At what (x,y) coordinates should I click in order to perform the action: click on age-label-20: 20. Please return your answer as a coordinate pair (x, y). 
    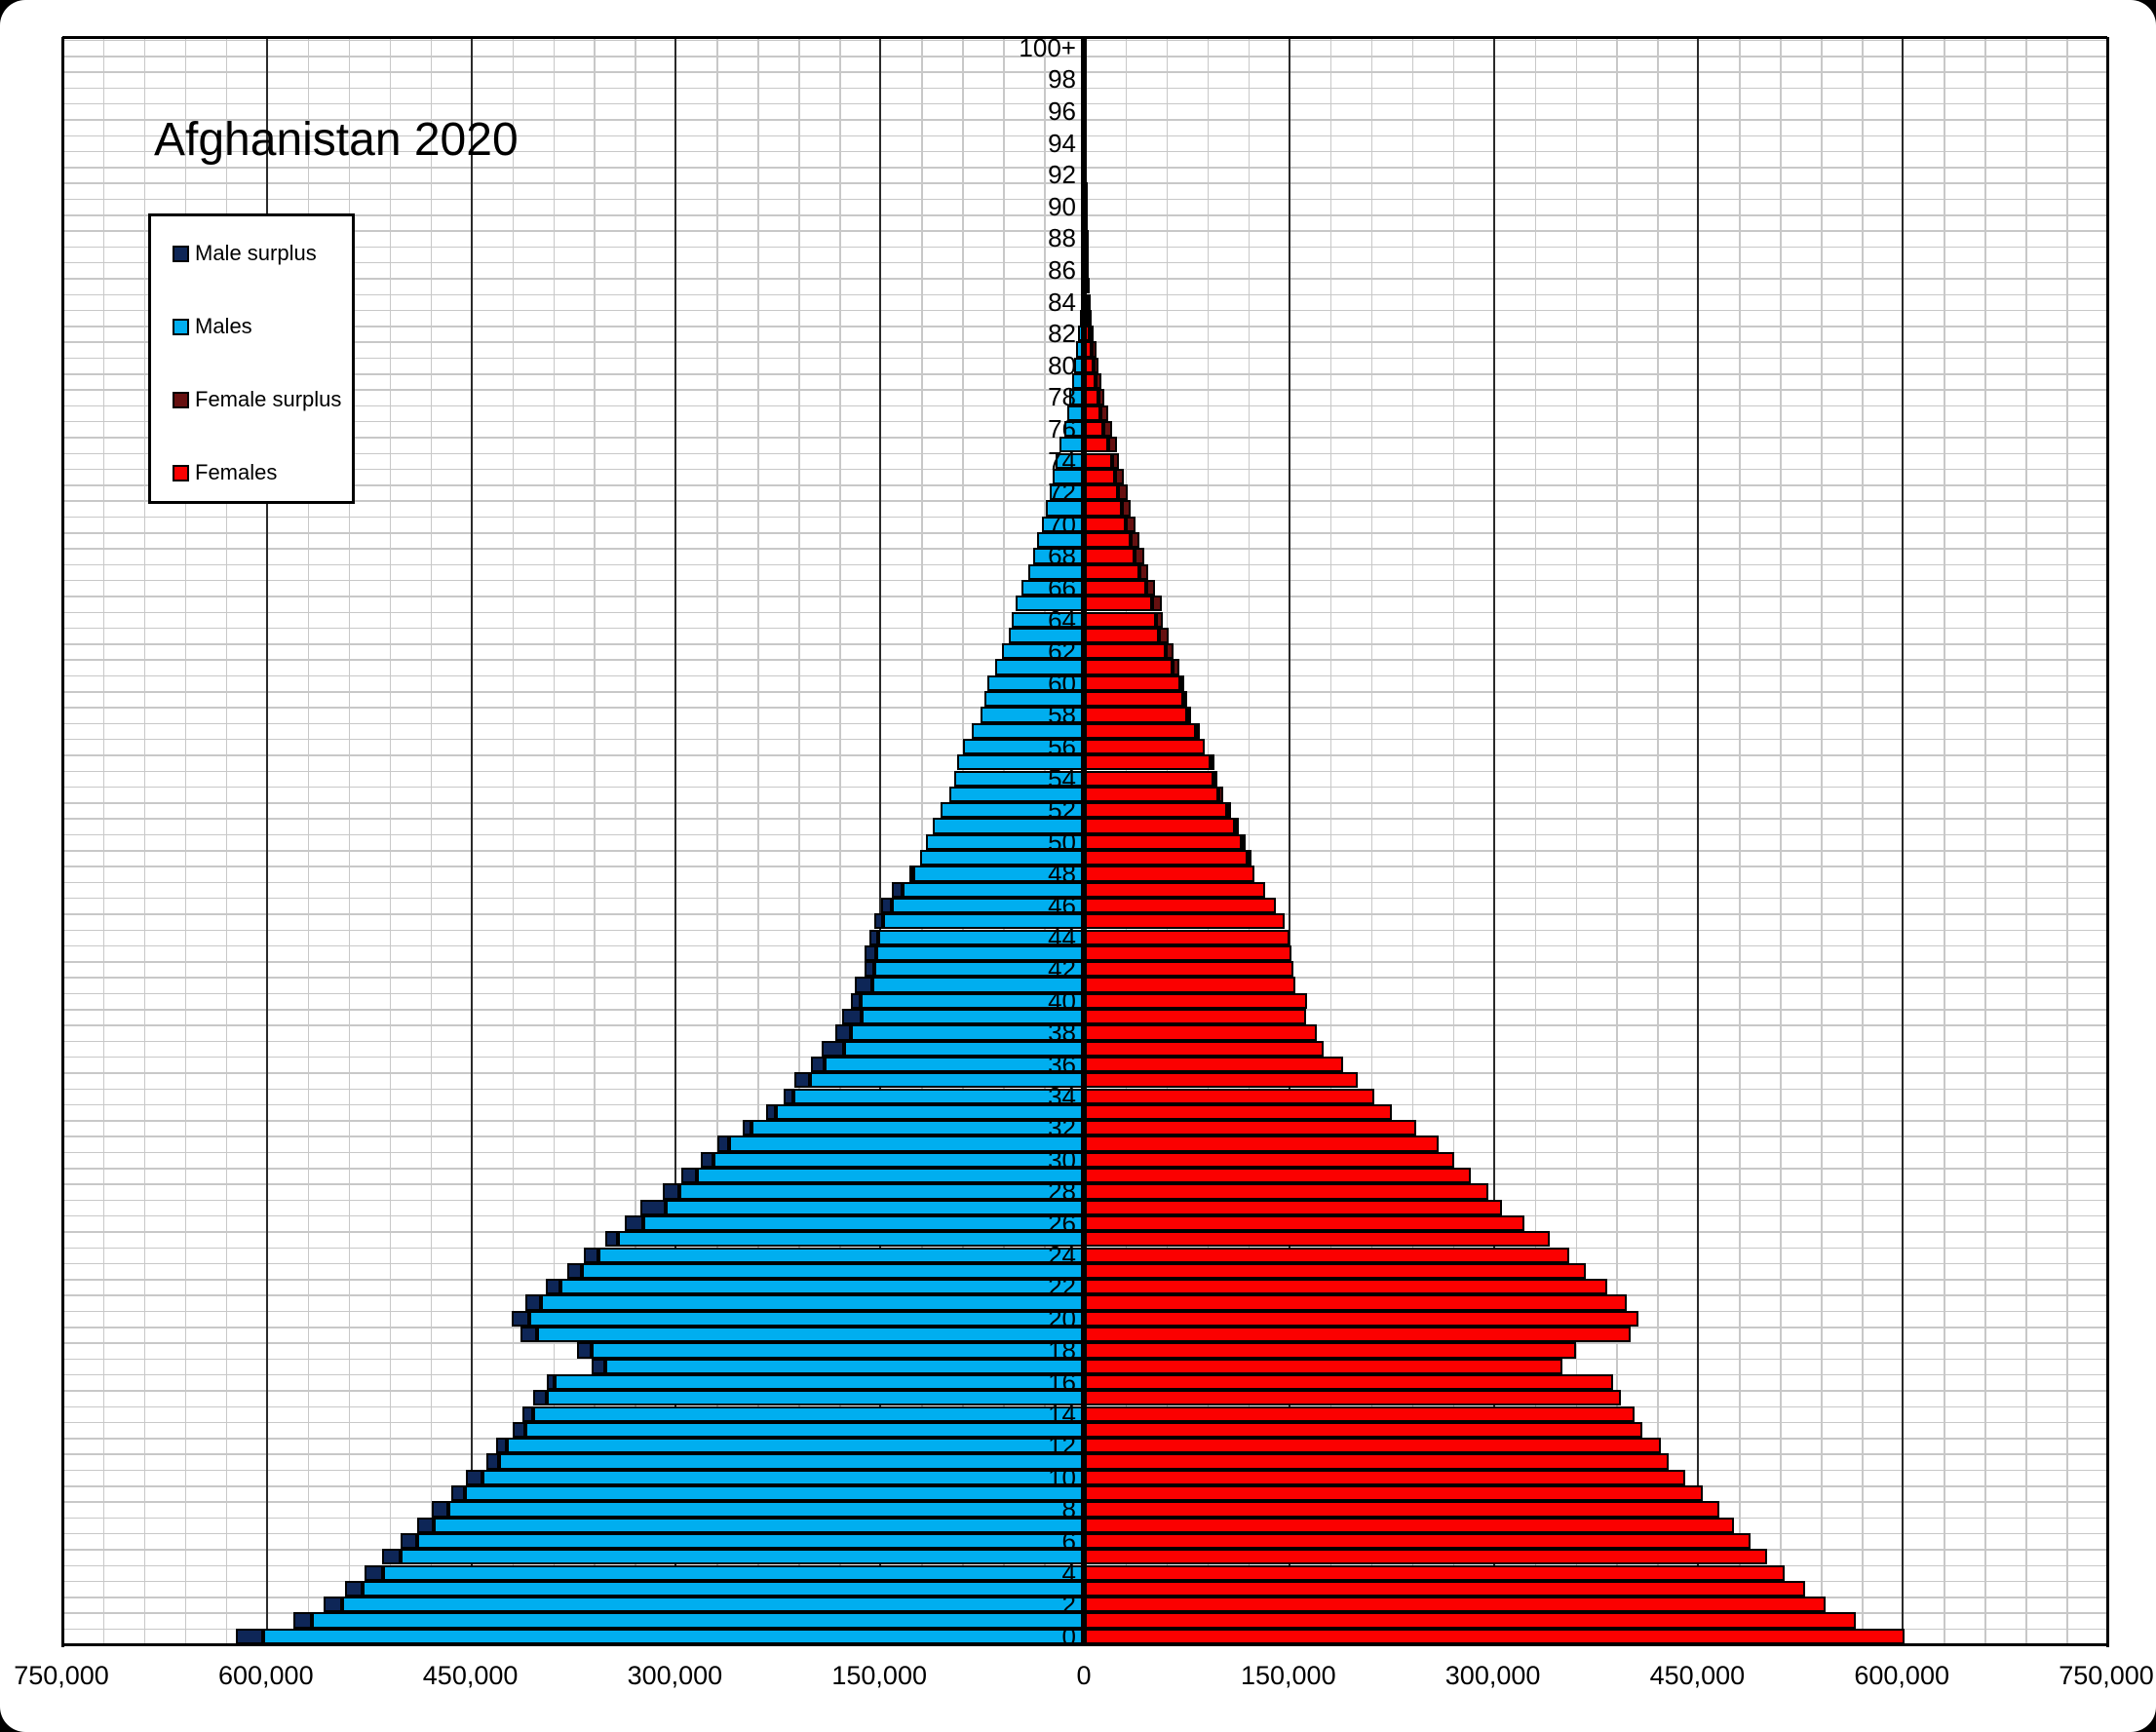
    Looking at the image, I should click on (1062, 1318).